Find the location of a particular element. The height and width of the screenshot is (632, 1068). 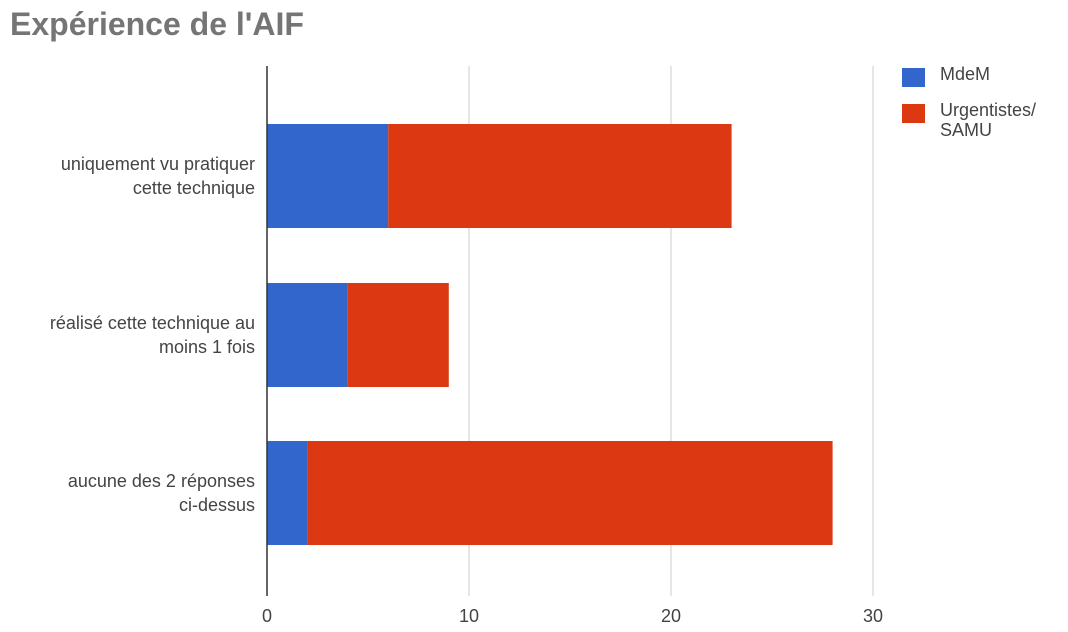

category-label-1: réalisé cette technique au moins 1 fois is located at coordinates (127, 335).